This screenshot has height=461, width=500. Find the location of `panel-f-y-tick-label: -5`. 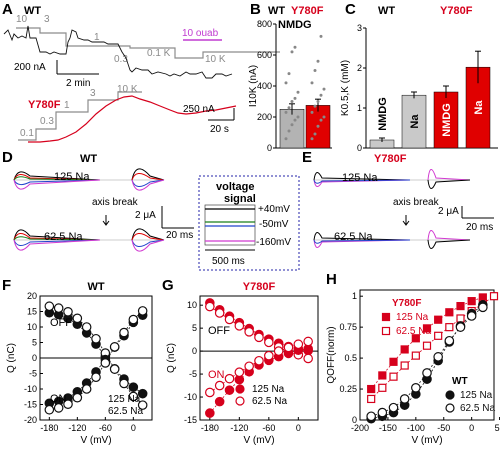

panel-f-y-tick-label: -5 is located at coordinates (33, 374).